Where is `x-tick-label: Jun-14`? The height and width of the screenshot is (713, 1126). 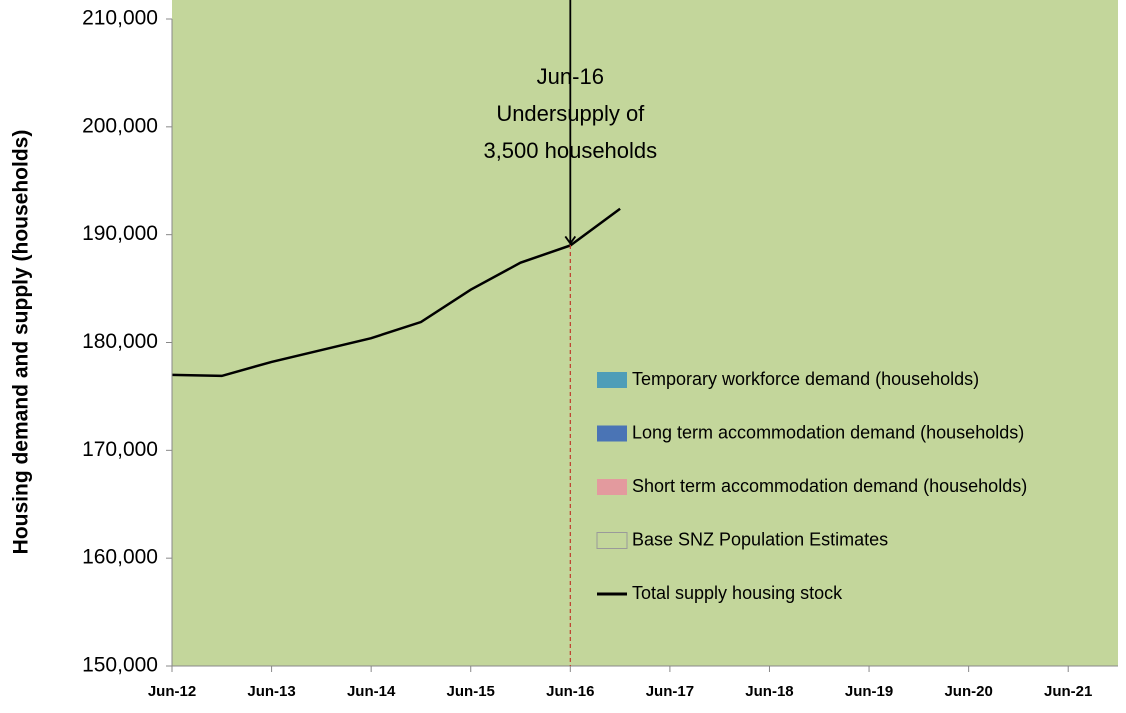 x-tick-label: Jun-14 is located at coordinates (371, 691).